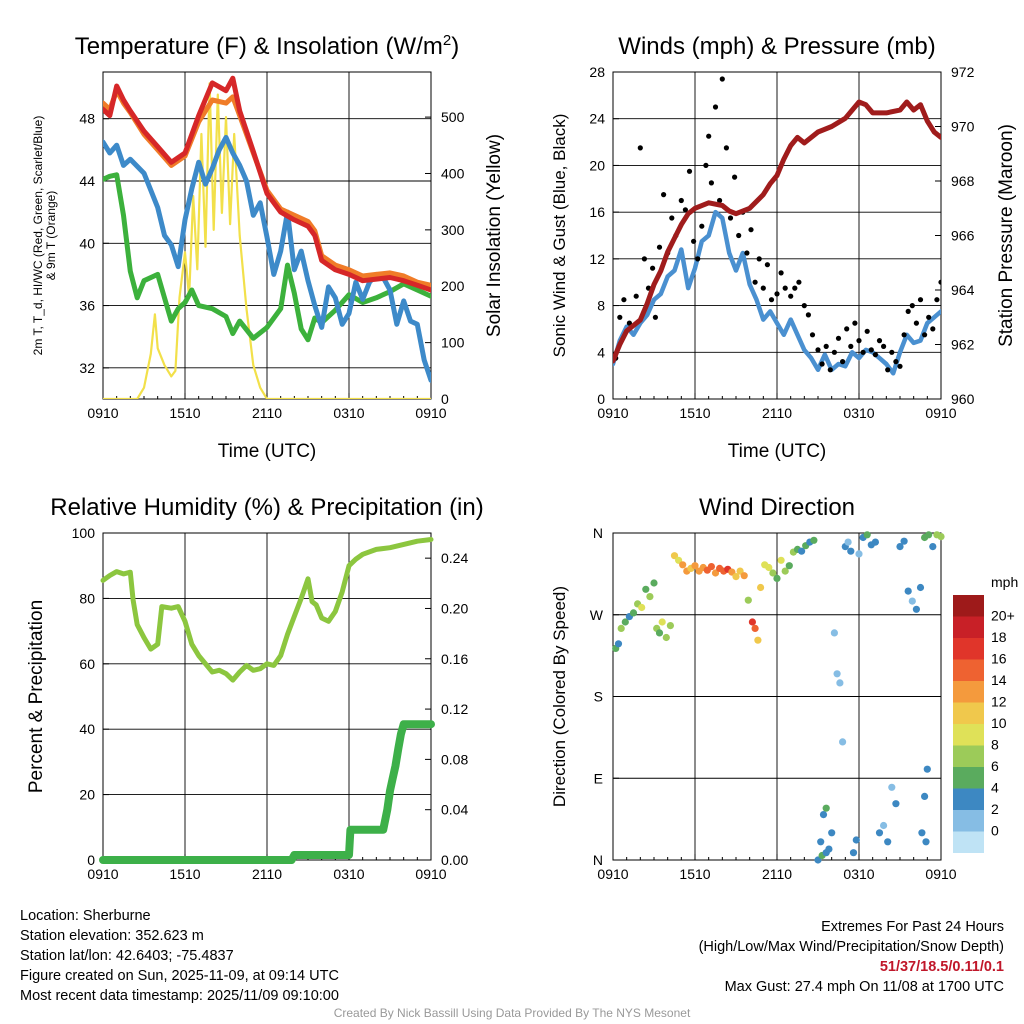 Image resolution: width=1024 pixels, height=1024 pixels. I want to click on x-tick-label: 0310, so click(348, 874).